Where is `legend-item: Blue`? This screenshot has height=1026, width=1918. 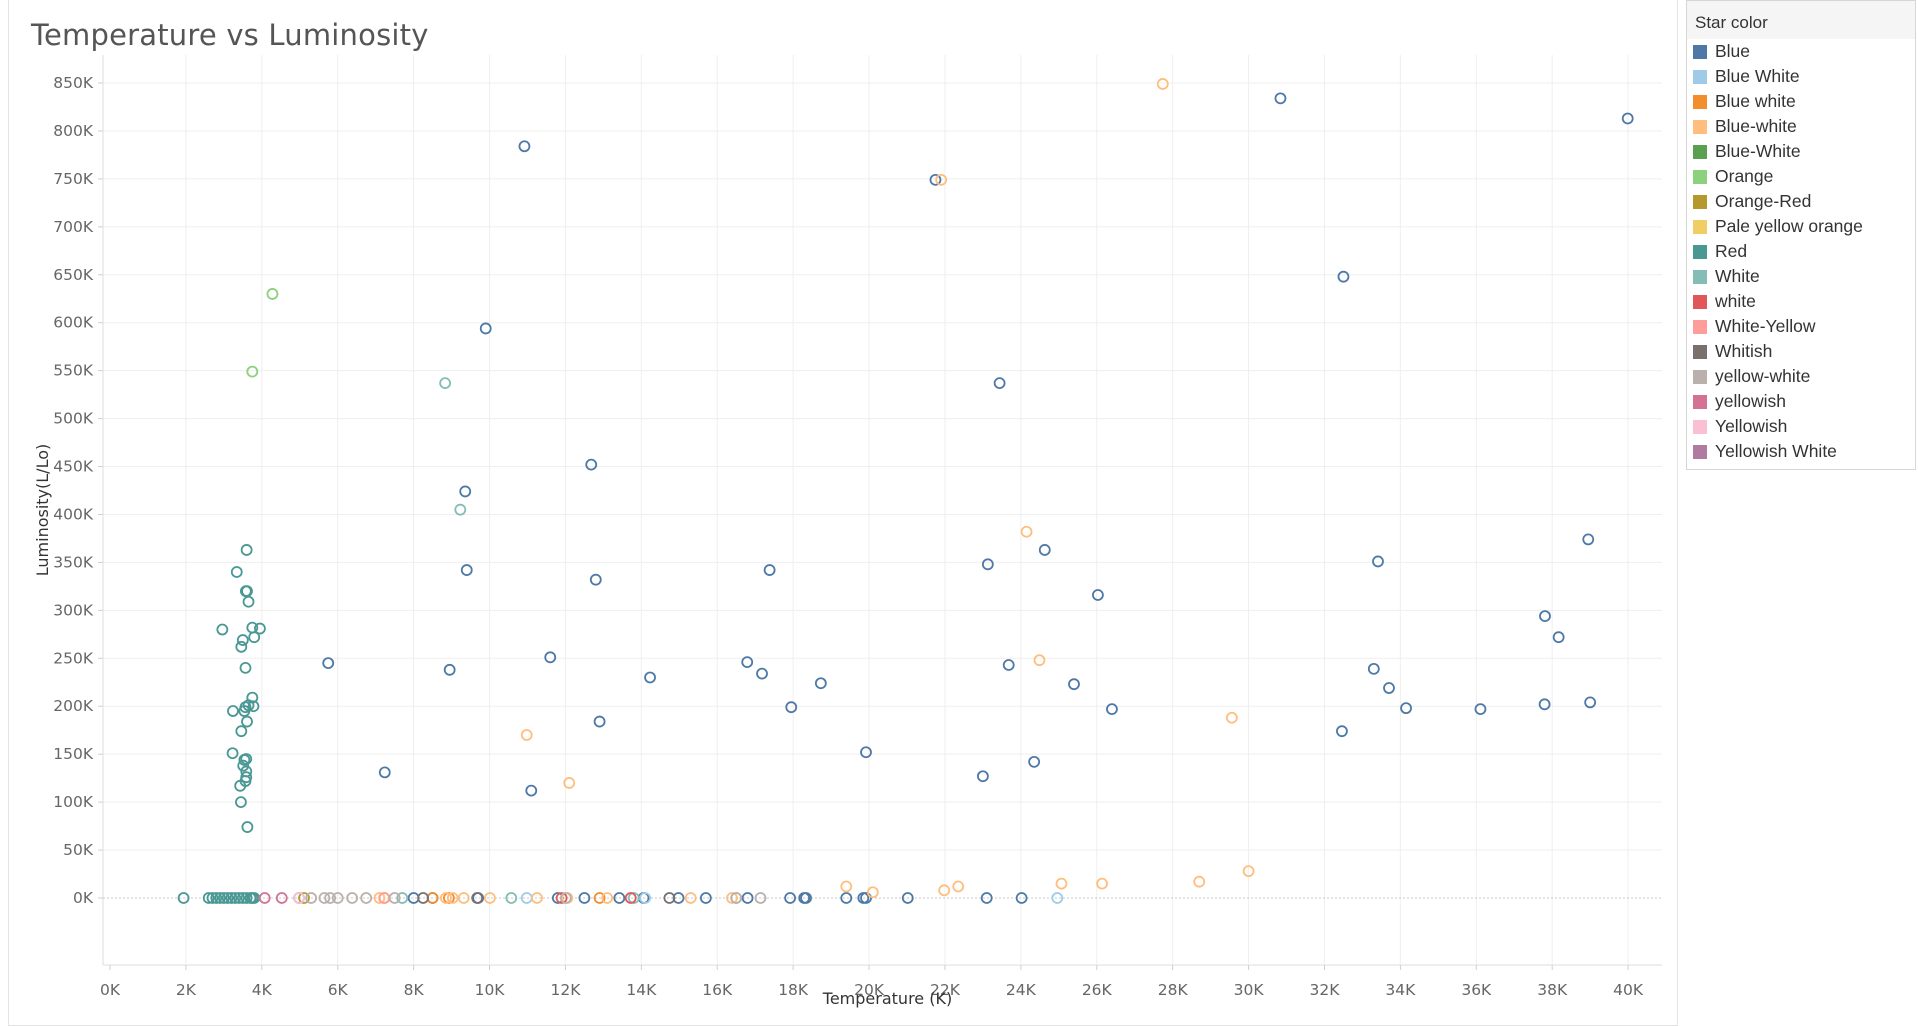
legend-item: Blue is located at coordinates (1801, 51).